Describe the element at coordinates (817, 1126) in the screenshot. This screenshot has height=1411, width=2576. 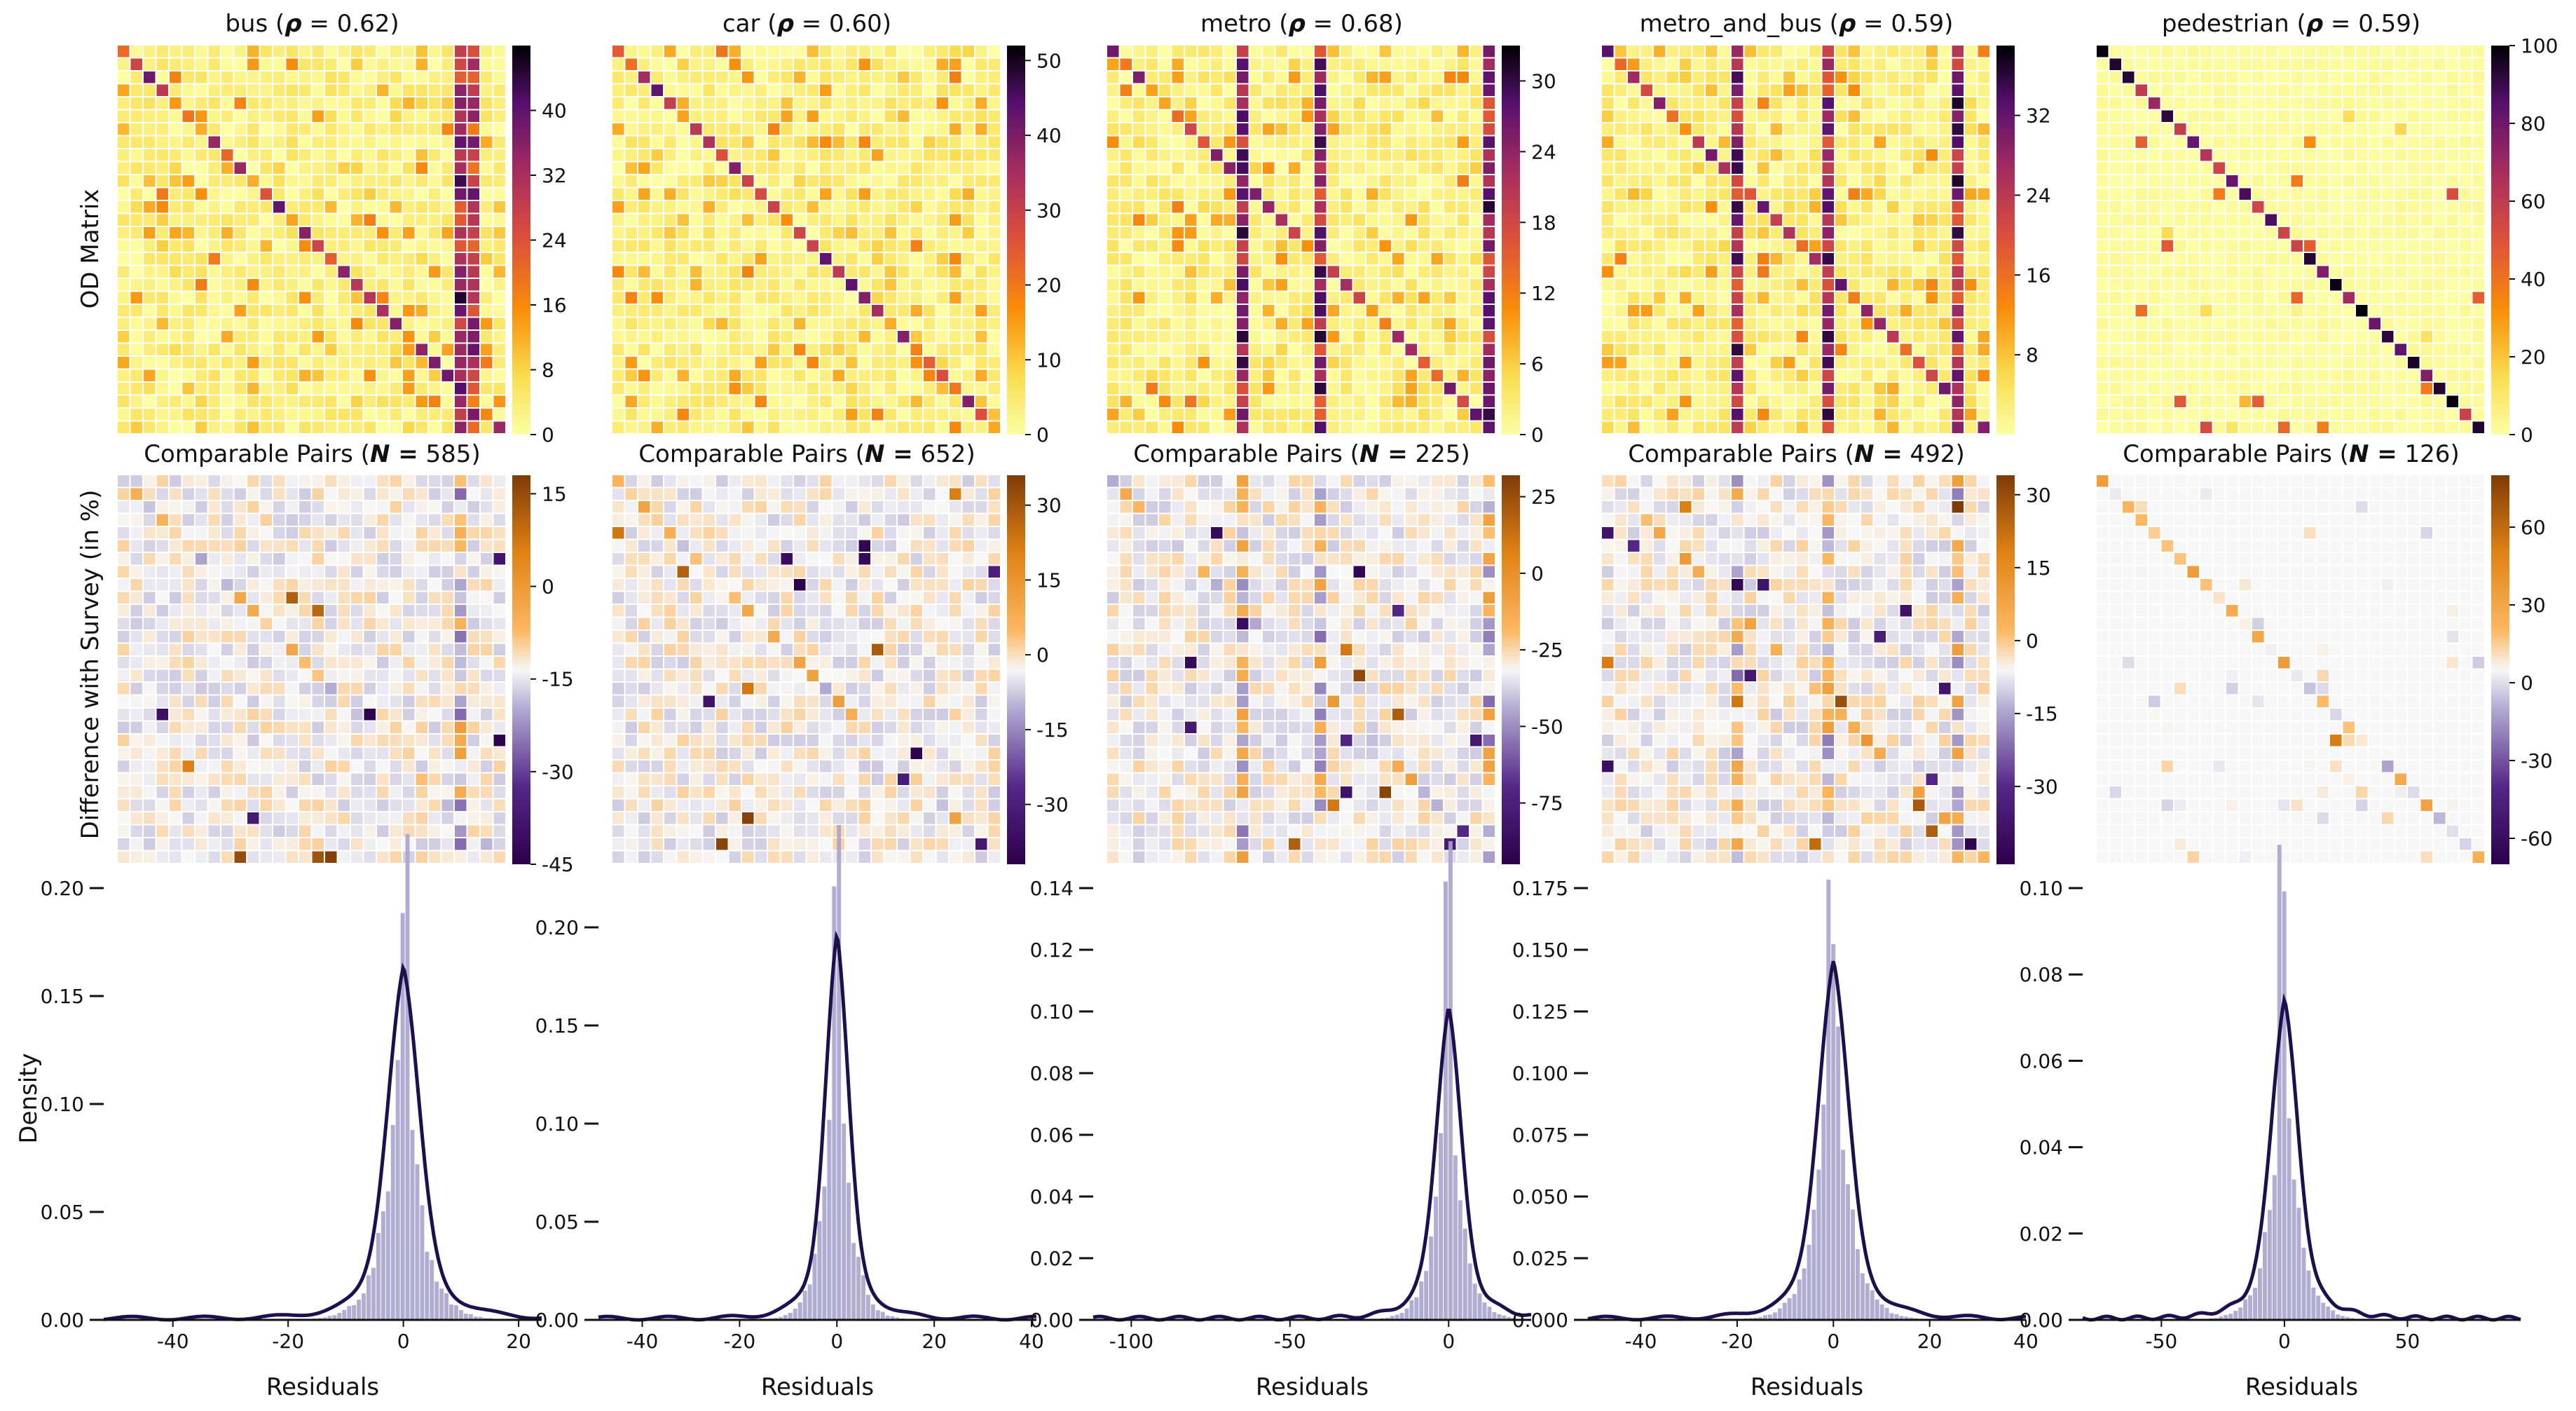
I see `kde-line` at that location.